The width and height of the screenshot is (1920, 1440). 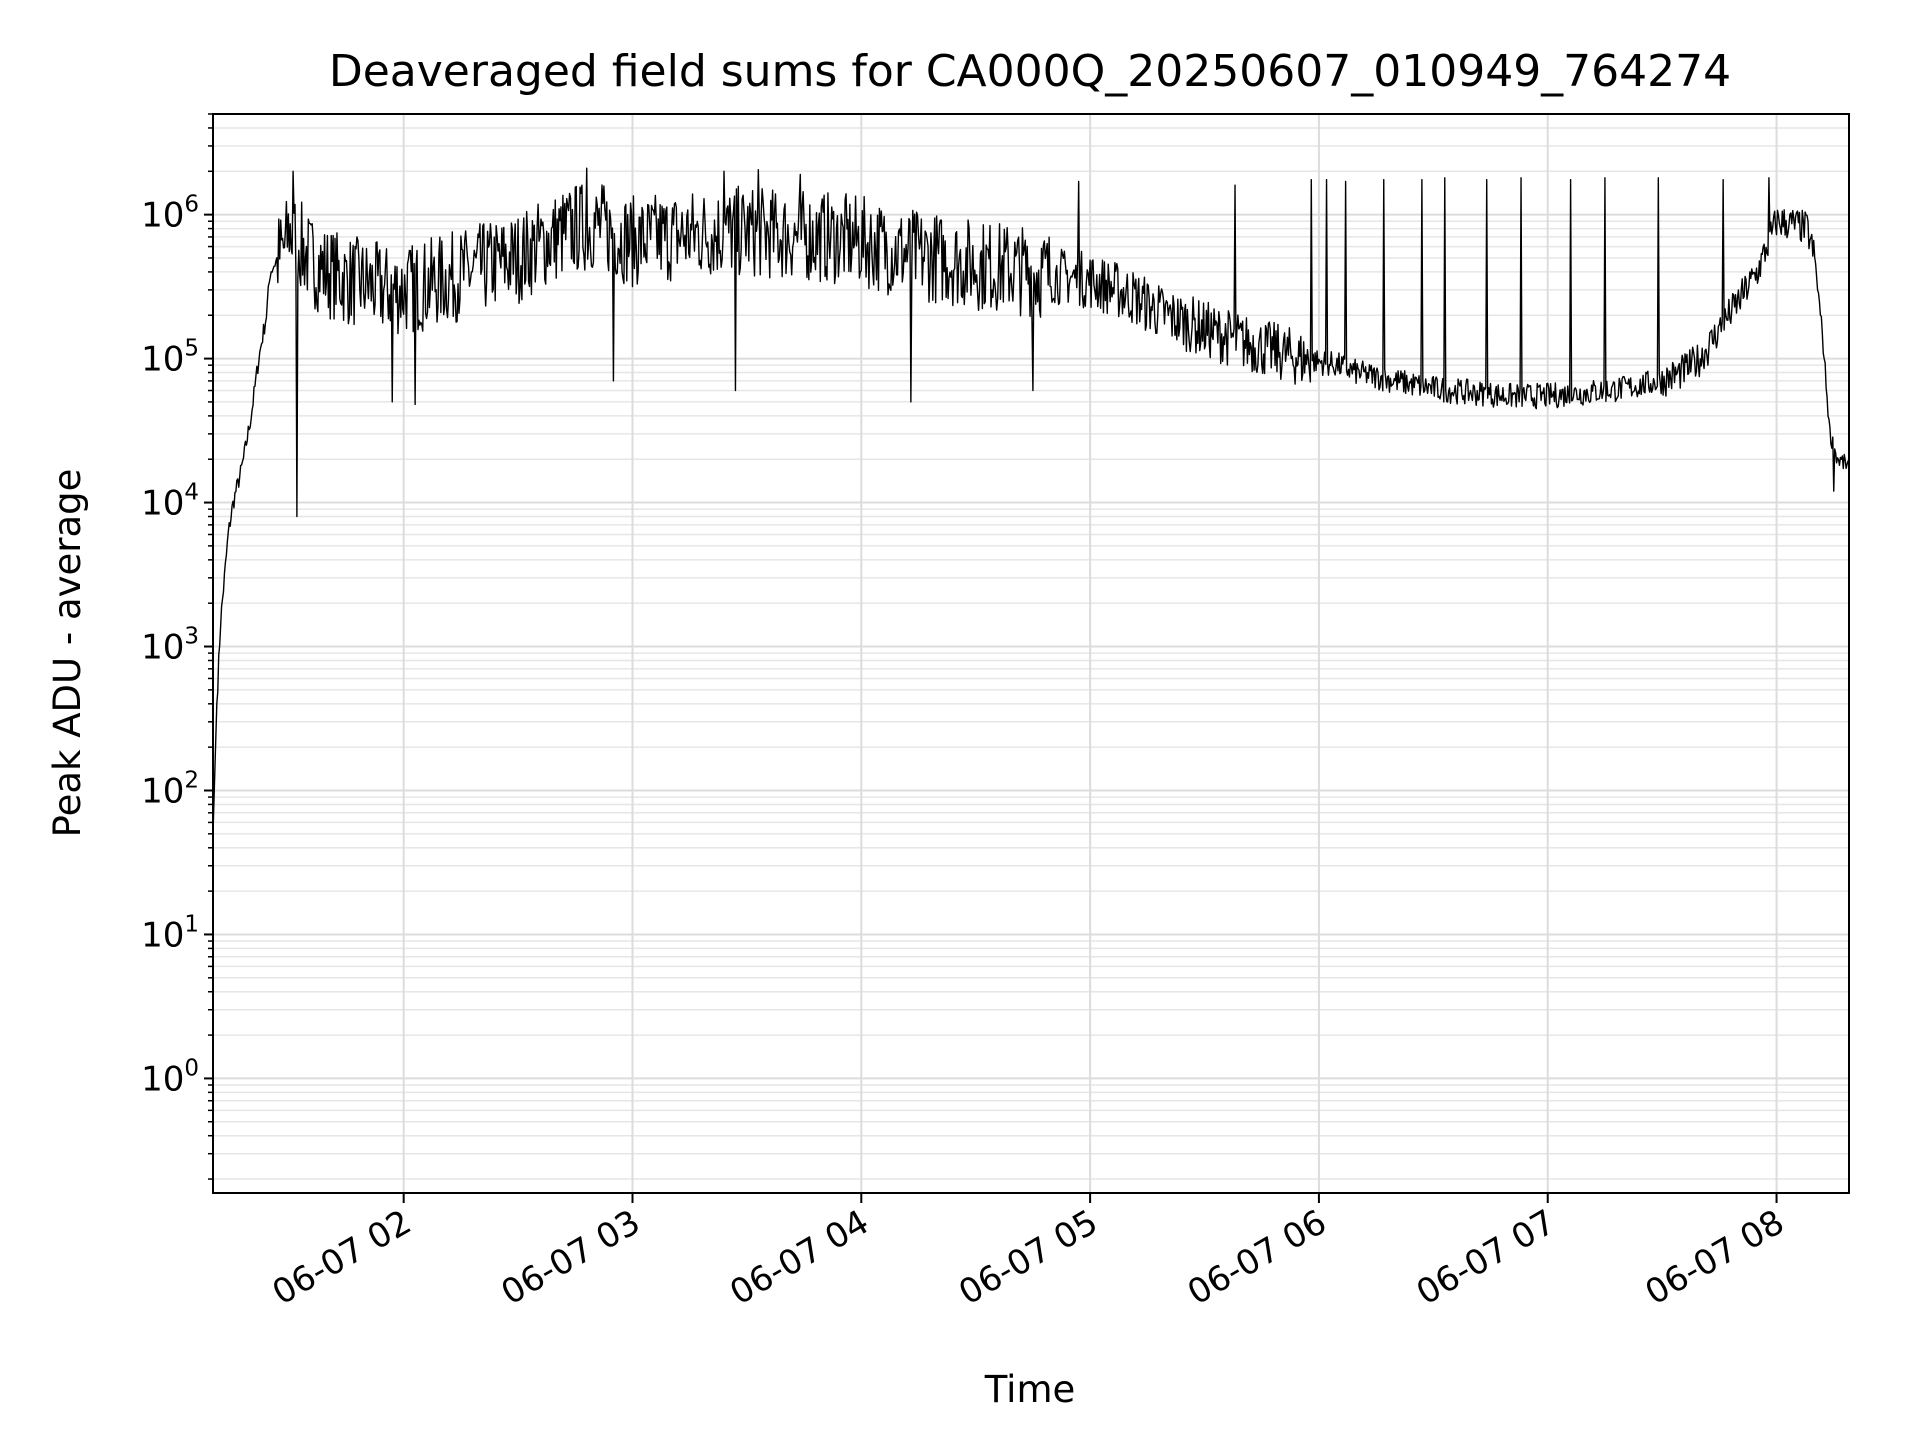 I want to click on y-tick-label: 10⁰, so click(x=170, y=1077).